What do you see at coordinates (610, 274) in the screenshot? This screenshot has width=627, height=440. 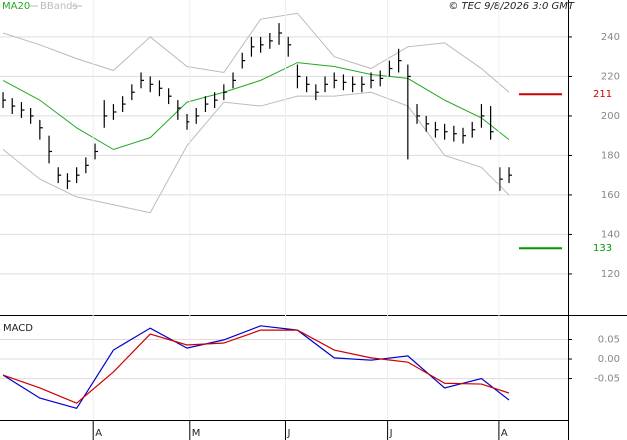 I see `y-tick-label: 120` at bounding box center [610, 274].